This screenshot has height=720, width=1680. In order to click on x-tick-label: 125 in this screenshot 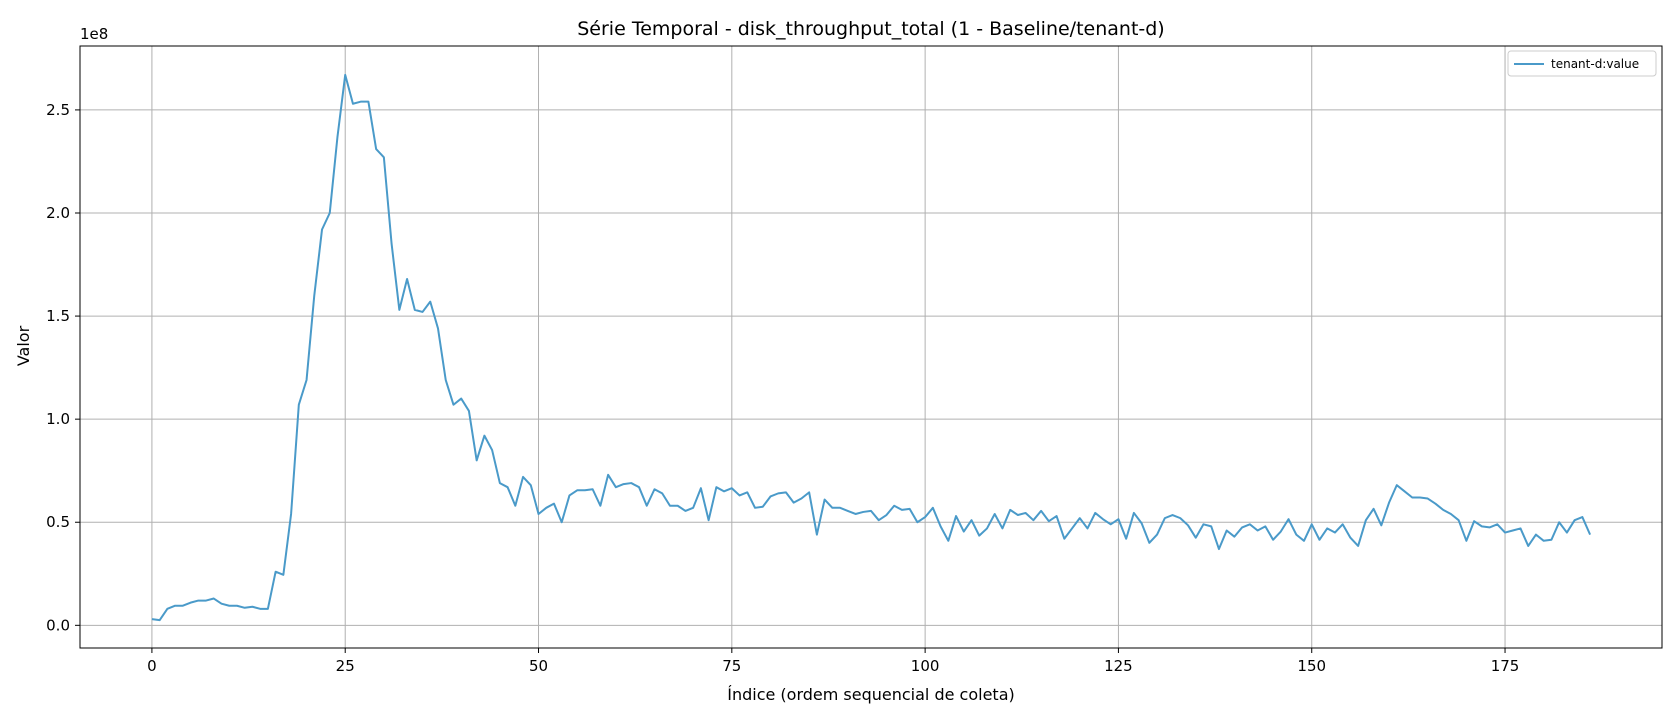, I will do `click(1118, 666)`.